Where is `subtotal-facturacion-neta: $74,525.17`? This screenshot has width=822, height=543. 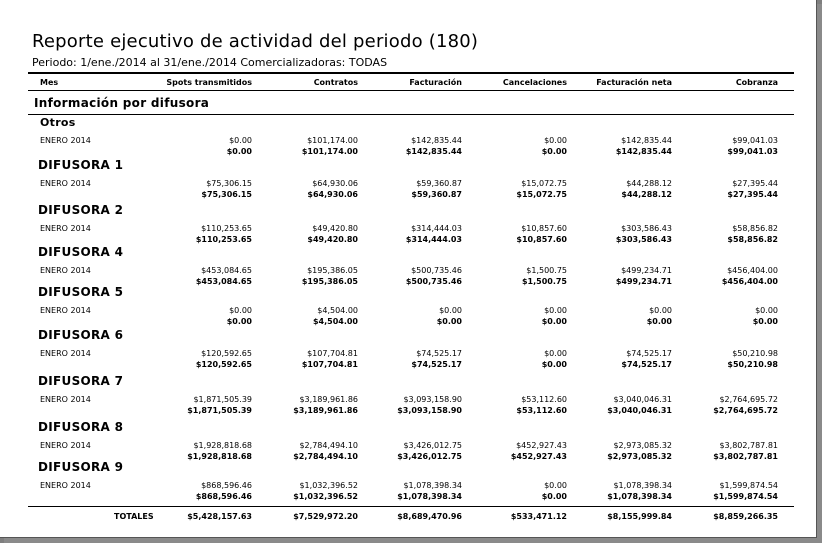
subtotal-facturacion-neta: $74,525.17 is located at coordinates (646, 364).